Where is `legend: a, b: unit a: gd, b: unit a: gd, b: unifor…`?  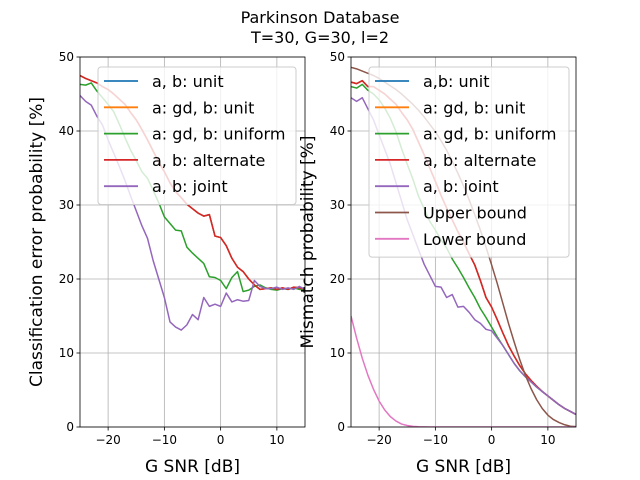
legend: a, b: unit a: gd, b: unit a: gd, b: unifor… is located at coordinates (197, 135).